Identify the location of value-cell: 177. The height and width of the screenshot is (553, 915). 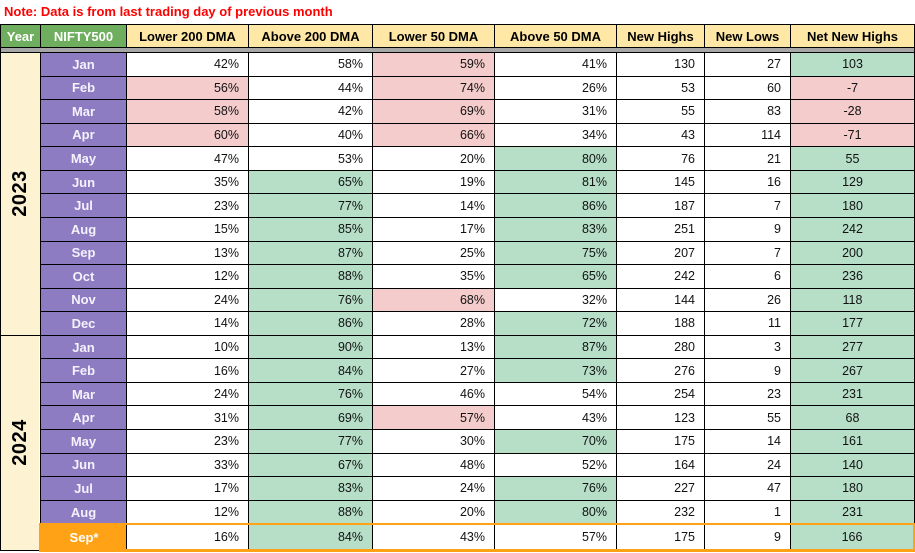
(852, 323).